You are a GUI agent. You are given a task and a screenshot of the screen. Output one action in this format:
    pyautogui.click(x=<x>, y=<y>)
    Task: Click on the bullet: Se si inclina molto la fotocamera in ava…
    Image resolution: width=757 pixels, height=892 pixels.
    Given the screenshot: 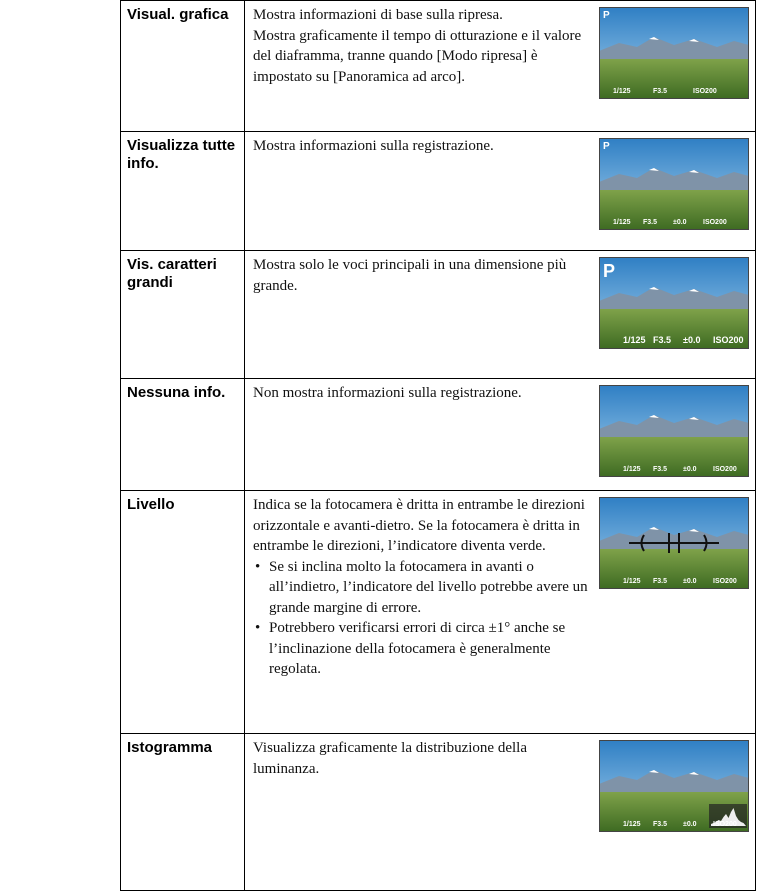 What is the action you would take?
    pyautogui.click(x=425, y=588)
    